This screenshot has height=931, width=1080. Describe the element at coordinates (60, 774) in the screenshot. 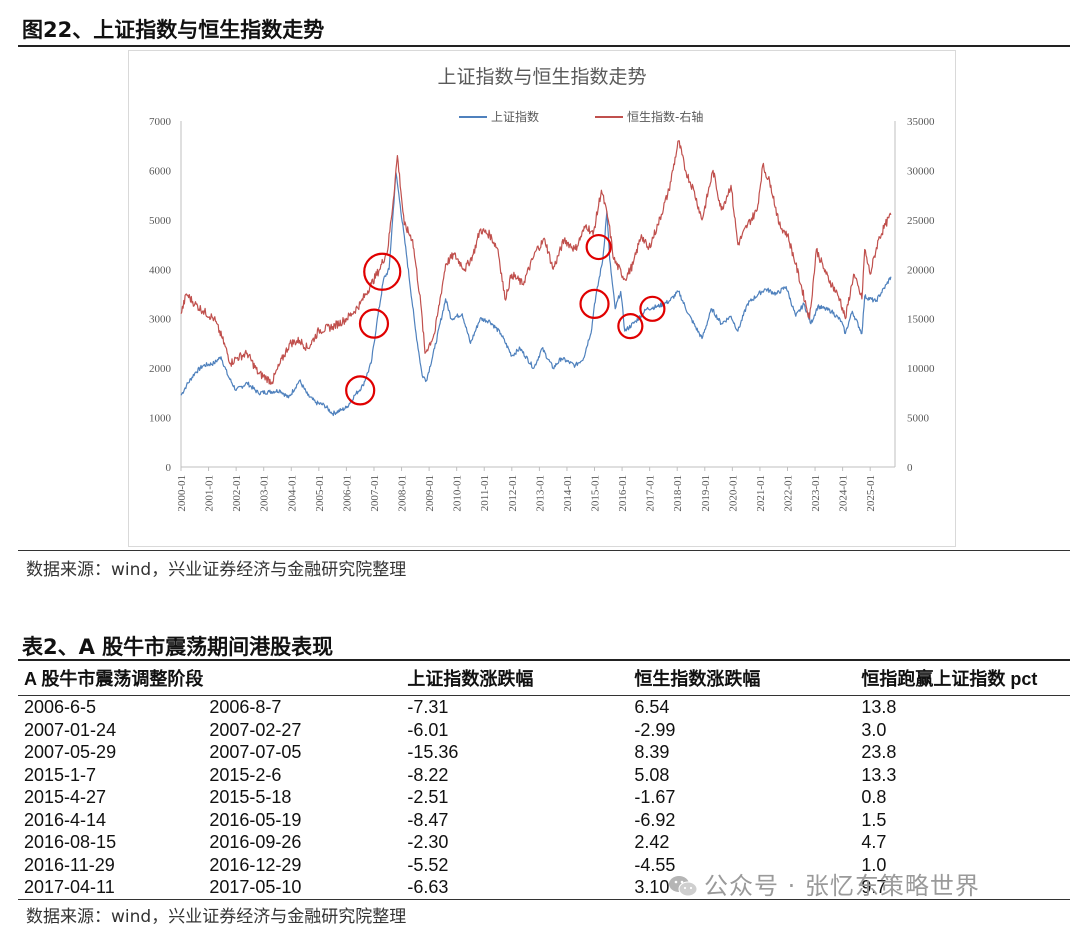

I see `cell-start-date: 2015-1-7` at that location.